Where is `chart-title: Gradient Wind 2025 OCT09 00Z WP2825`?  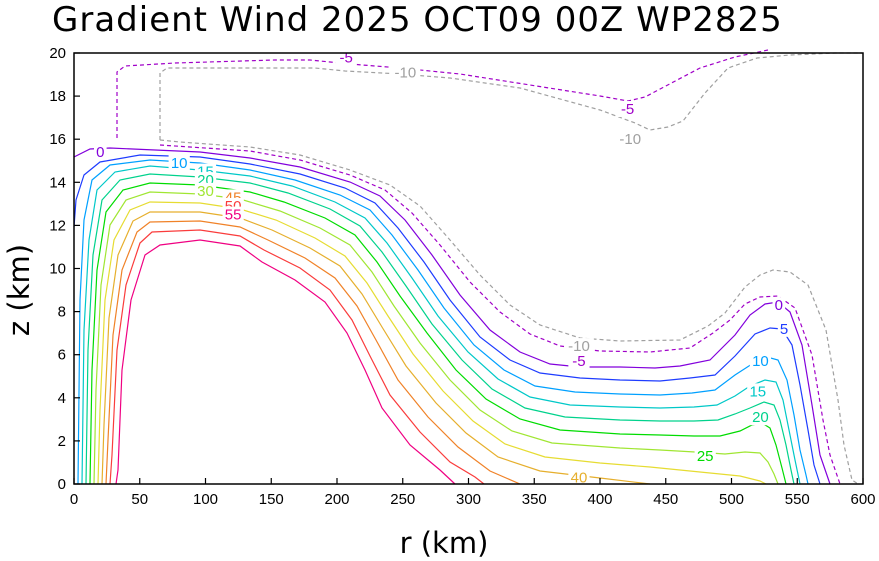
chart-title: Gradient Wind 2025 OCT09 00Z WP2825 is located at coordinates (417, 20).